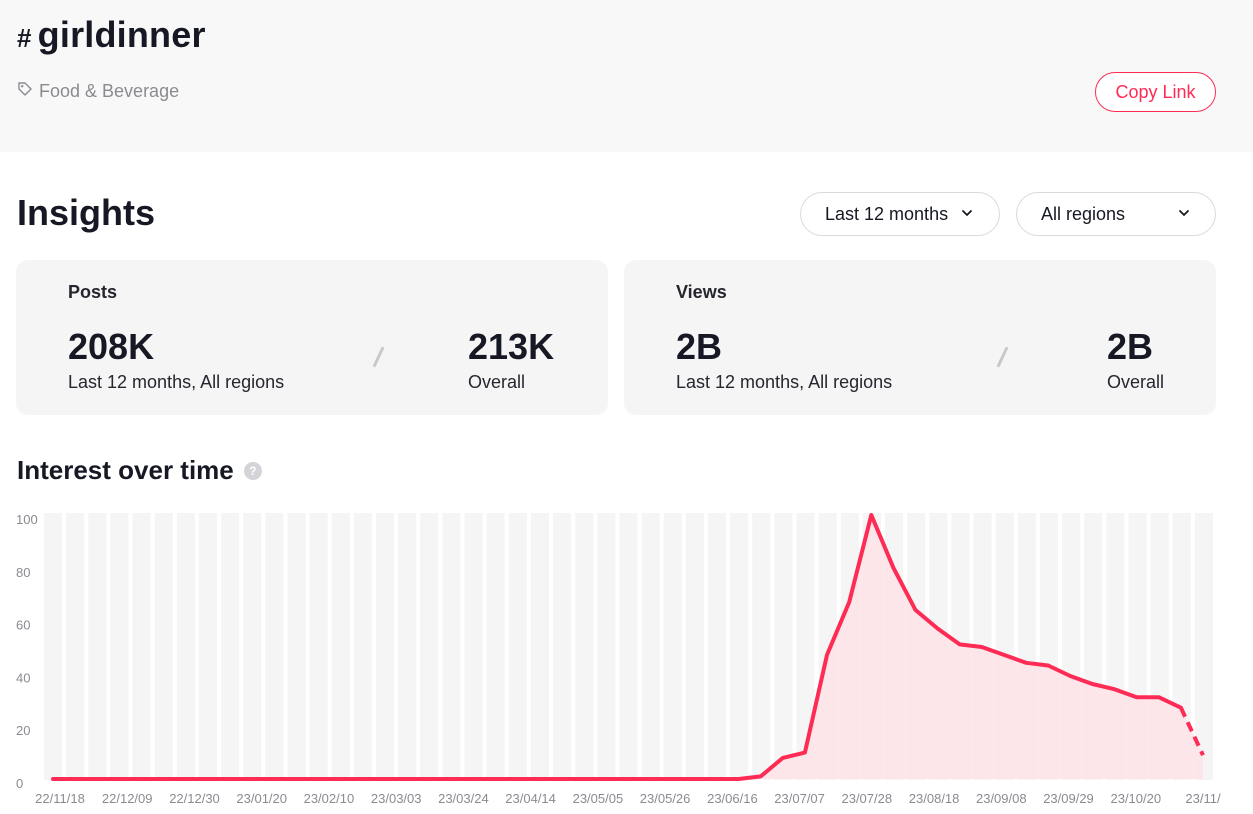 The width and height of the screenshot is (1253, 814). What do you see at coordinates (23, 677) in the screenshot?
I see `y-tick-label: 40` at bounding box center [23, 677].